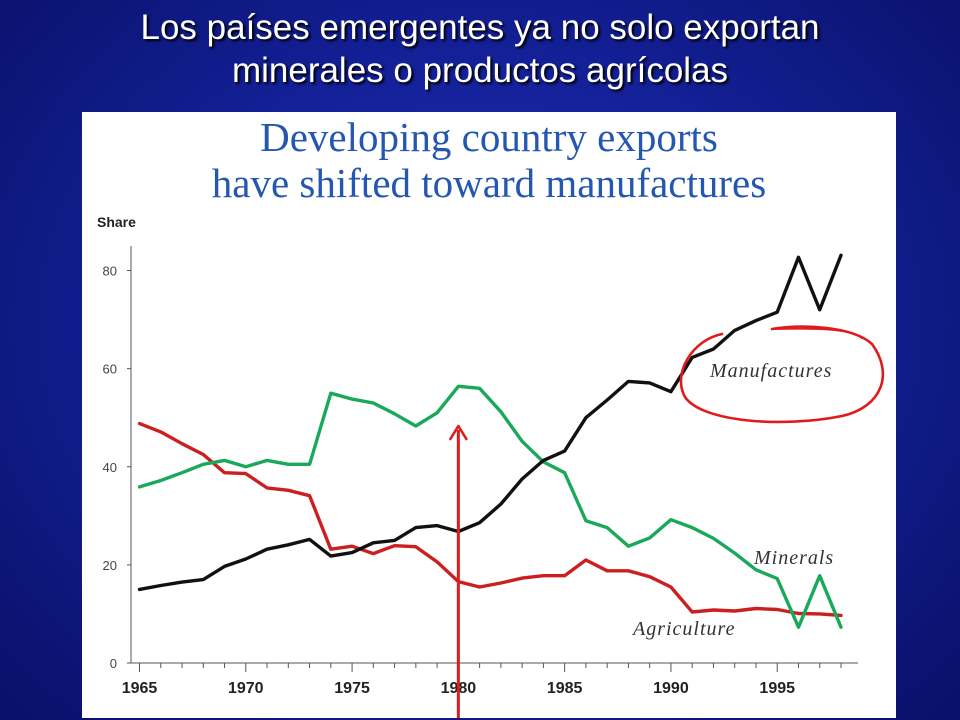 This screenshot has height=720, width=960. I want to click on y-tick-label: 0, so click(113, 663).